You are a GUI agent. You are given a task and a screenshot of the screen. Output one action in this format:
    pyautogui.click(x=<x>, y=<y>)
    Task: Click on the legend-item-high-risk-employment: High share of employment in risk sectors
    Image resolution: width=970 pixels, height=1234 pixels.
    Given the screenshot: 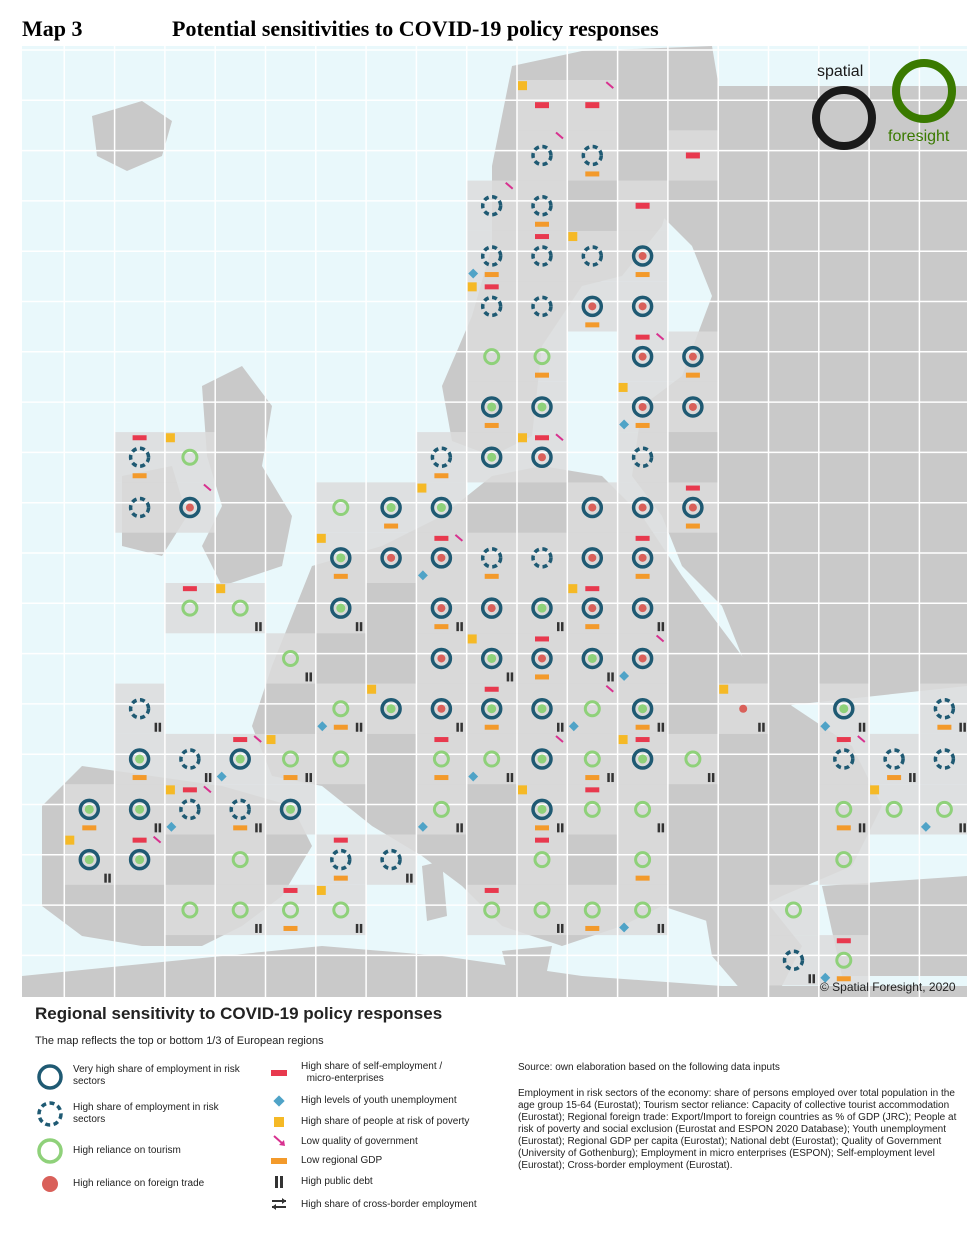 What is the action you would take?
    pyautogui.click(x=146, y=1113)
    